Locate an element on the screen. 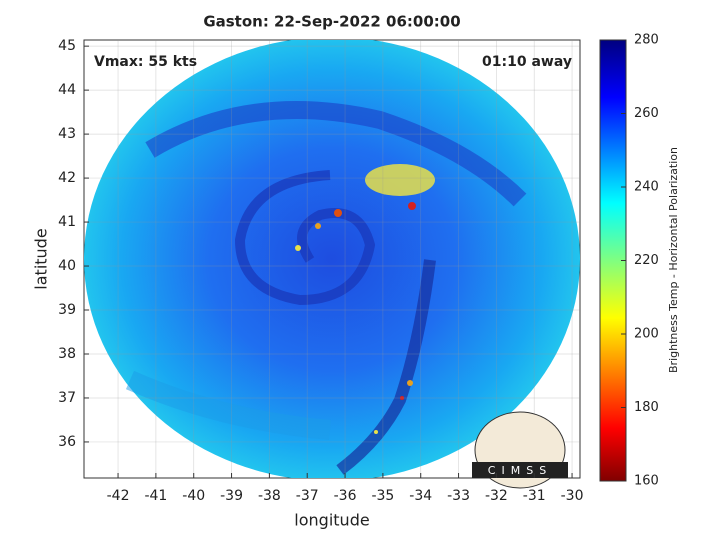 The width and height of the screenshot is (720, 544). x-tick-label: -31 is located at coordinates (534, 496).